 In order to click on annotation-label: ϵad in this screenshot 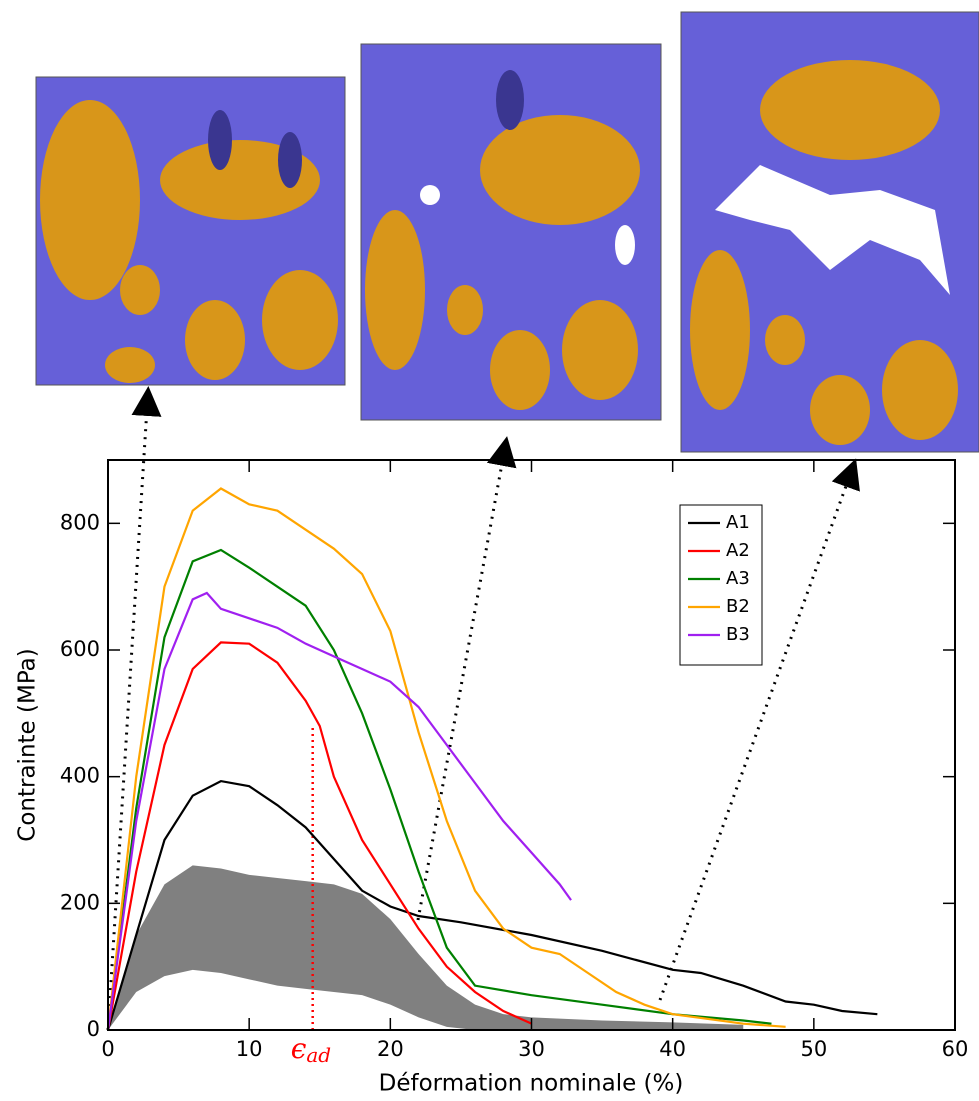, I will do `click(311, 1049)`.